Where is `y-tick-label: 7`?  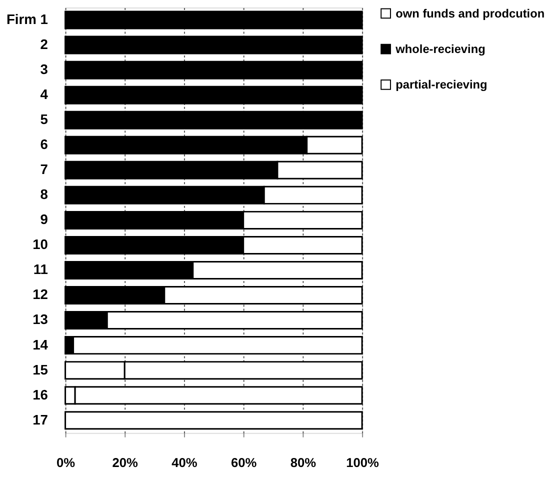 y-tick-label: 7 is located at coordinates (44, 169).